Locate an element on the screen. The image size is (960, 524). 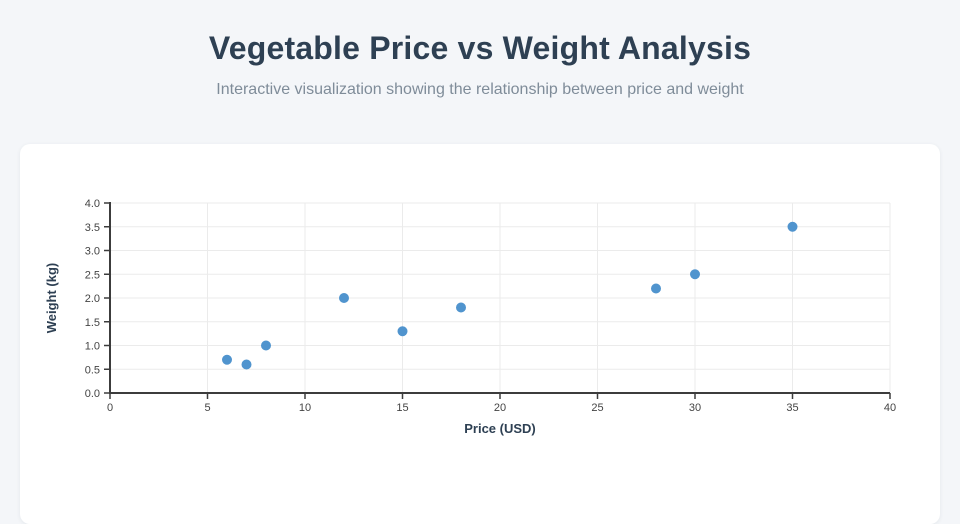
y-tick-label: 0.0 is located at coordinates (92, 394).